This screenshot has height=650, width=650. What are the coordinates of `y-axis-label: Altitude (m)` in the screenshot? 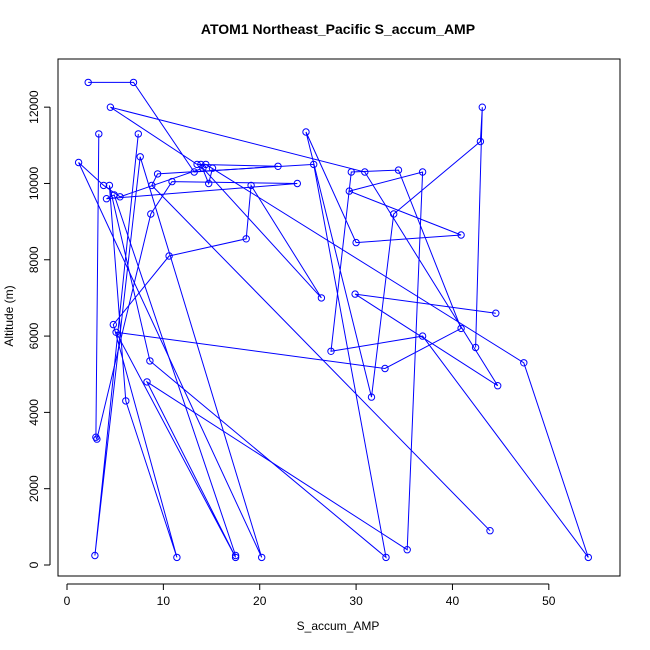 It's located at (9, 315).